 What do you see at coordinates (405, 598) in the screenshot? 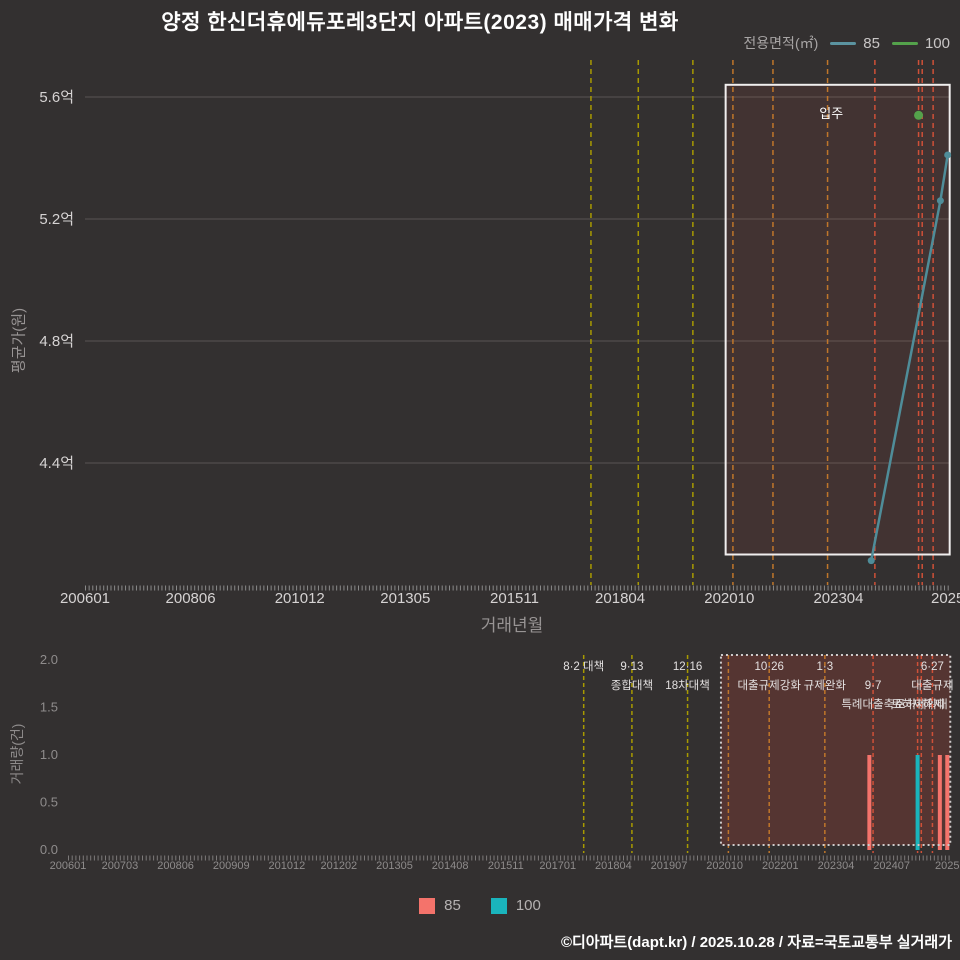
I see `price-xtick-label: 201305` at bounding box center [405, 598].